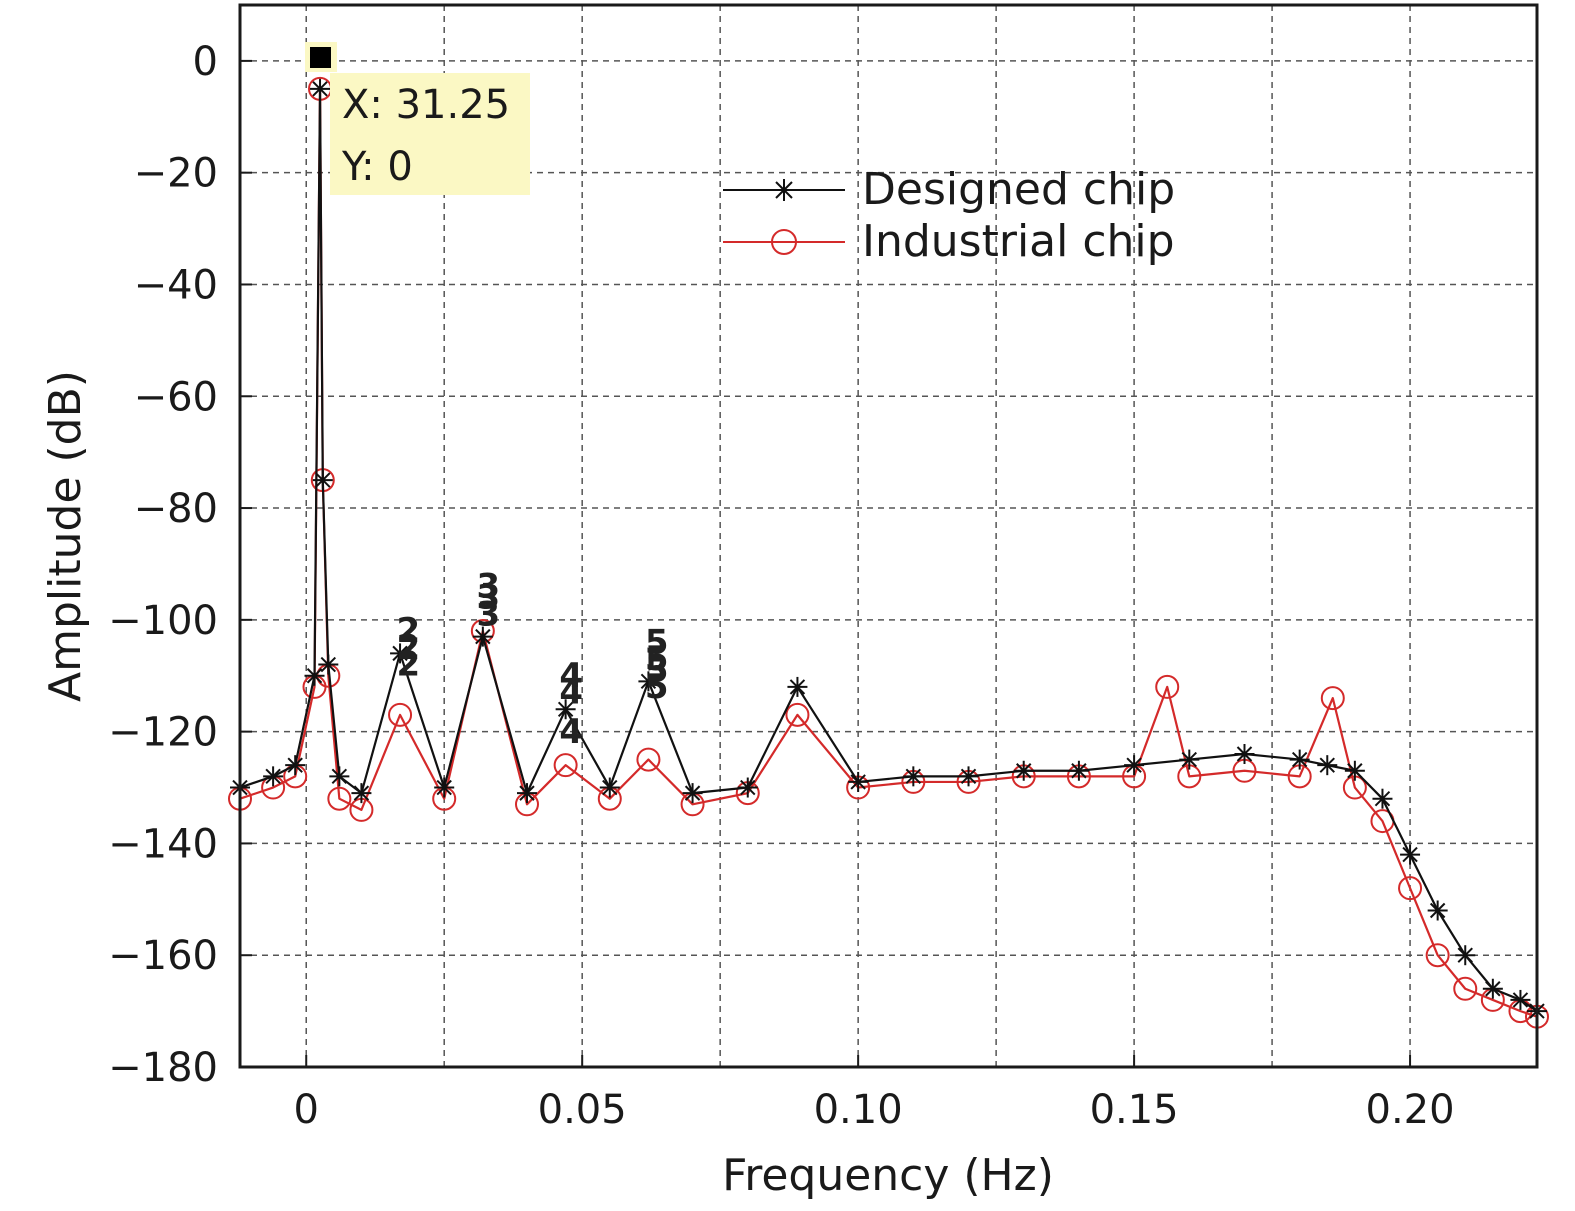 This screenshot has height=1211, width=1575. Describe the element at coordinates (320, 57) in the screenshot. I see `data-tip-point-marker` at that location.